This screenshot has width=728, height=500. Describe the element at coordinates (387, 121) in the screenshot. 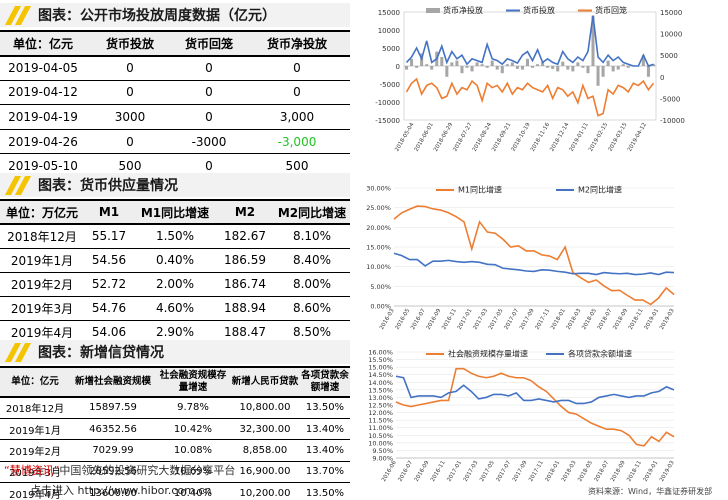

I see `y-tick-label-left: -15000` at that location.